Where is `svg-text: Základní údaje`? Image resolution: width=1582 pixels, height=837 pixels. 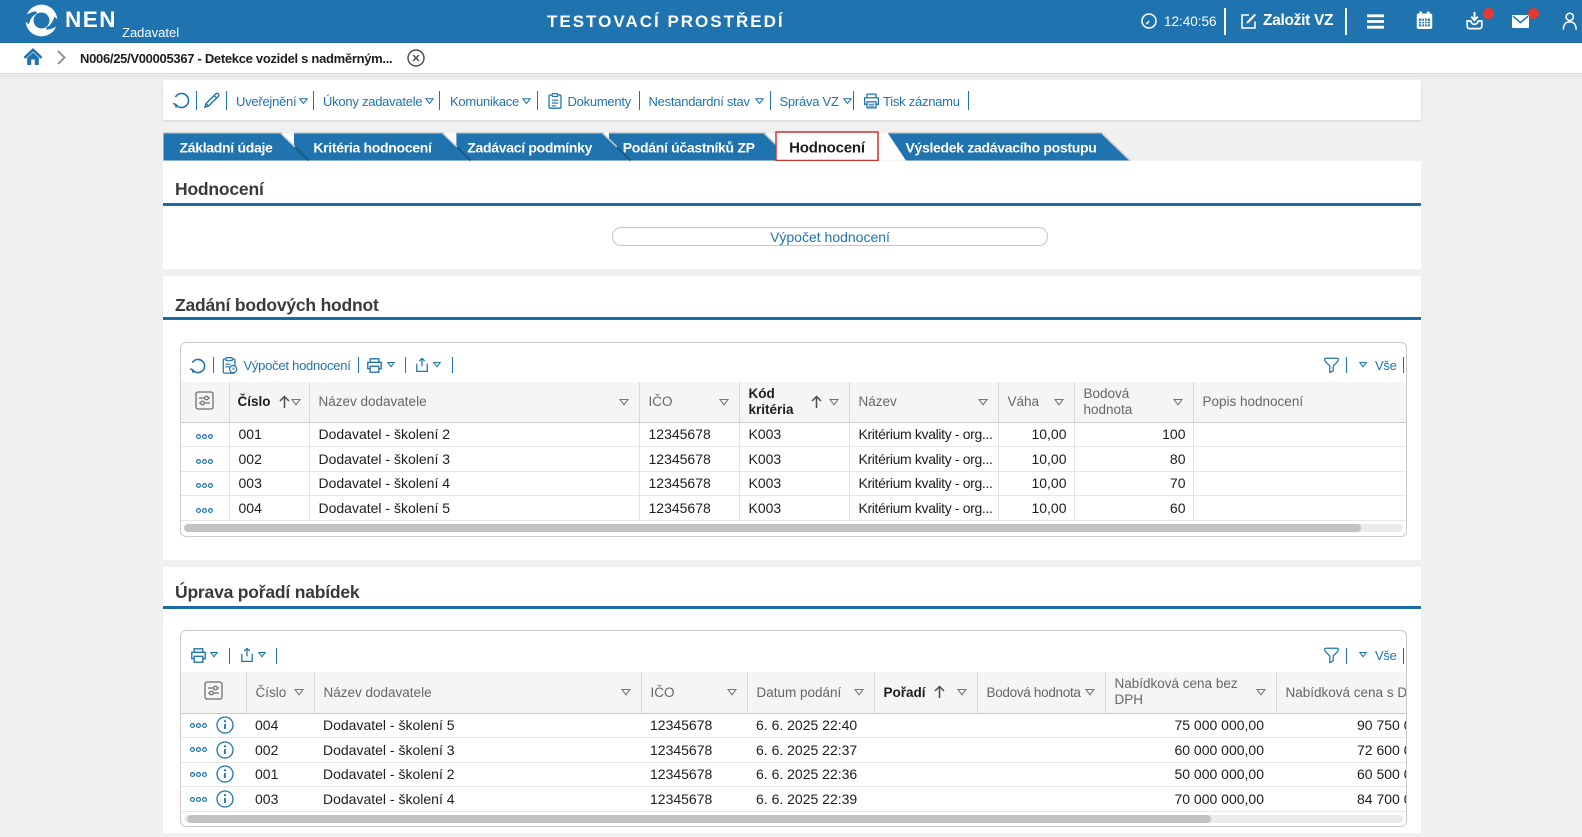
svg-text: Základní údaje is located at coordinates (226, 148).